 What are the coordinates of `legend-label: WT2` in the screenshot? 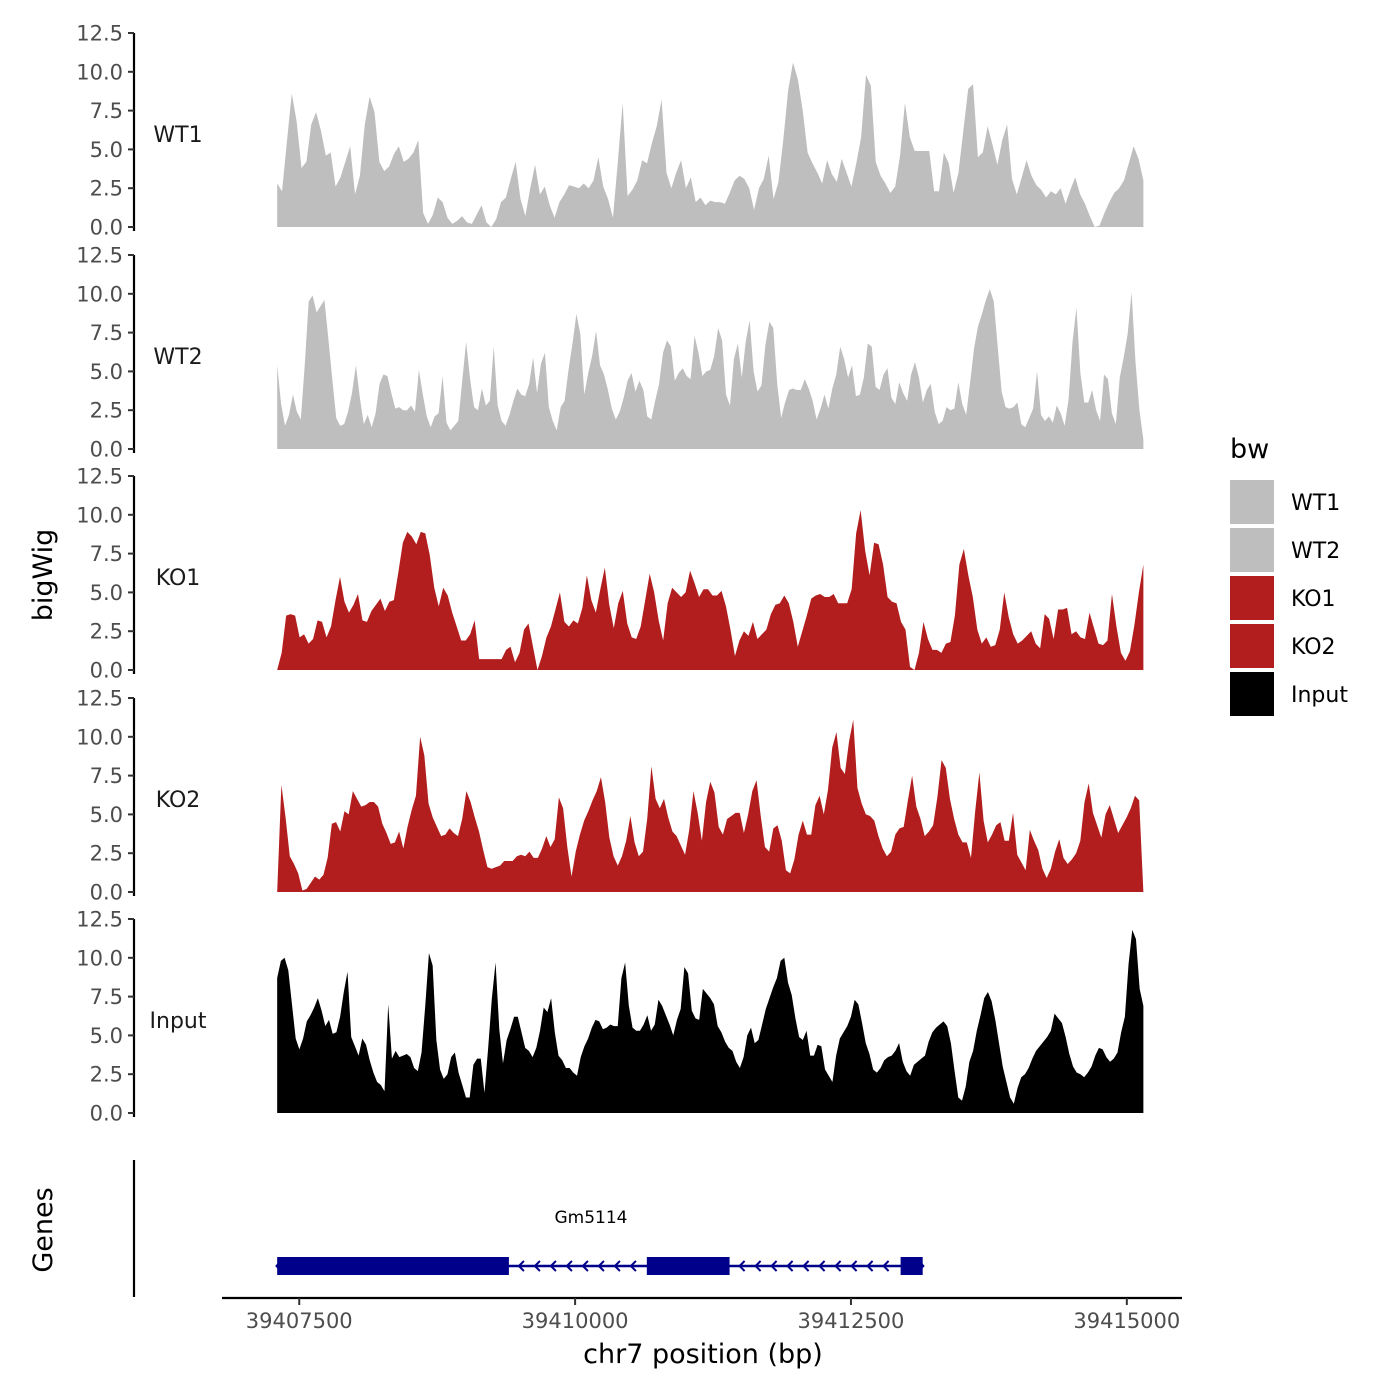 It's located at (1315, 551).